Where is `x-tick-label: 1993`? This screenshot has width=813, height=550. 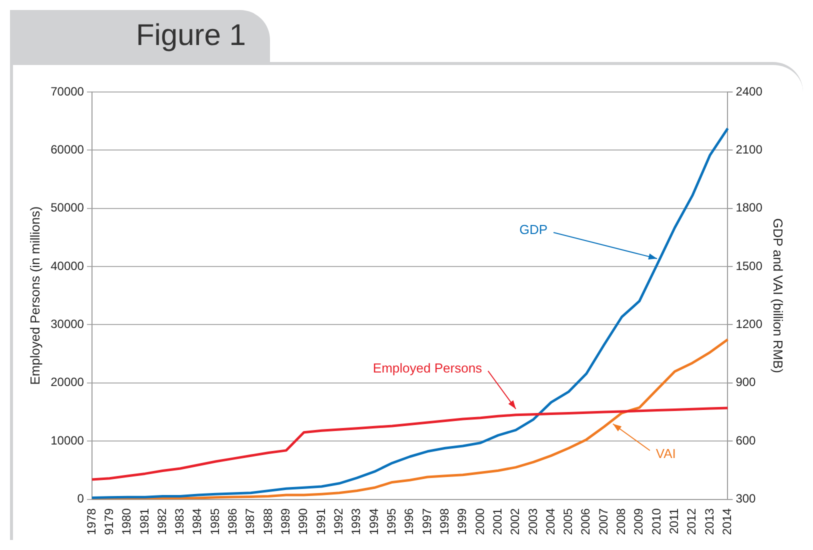
x-tick-label: 1993 is located at coordinates (356, 522).